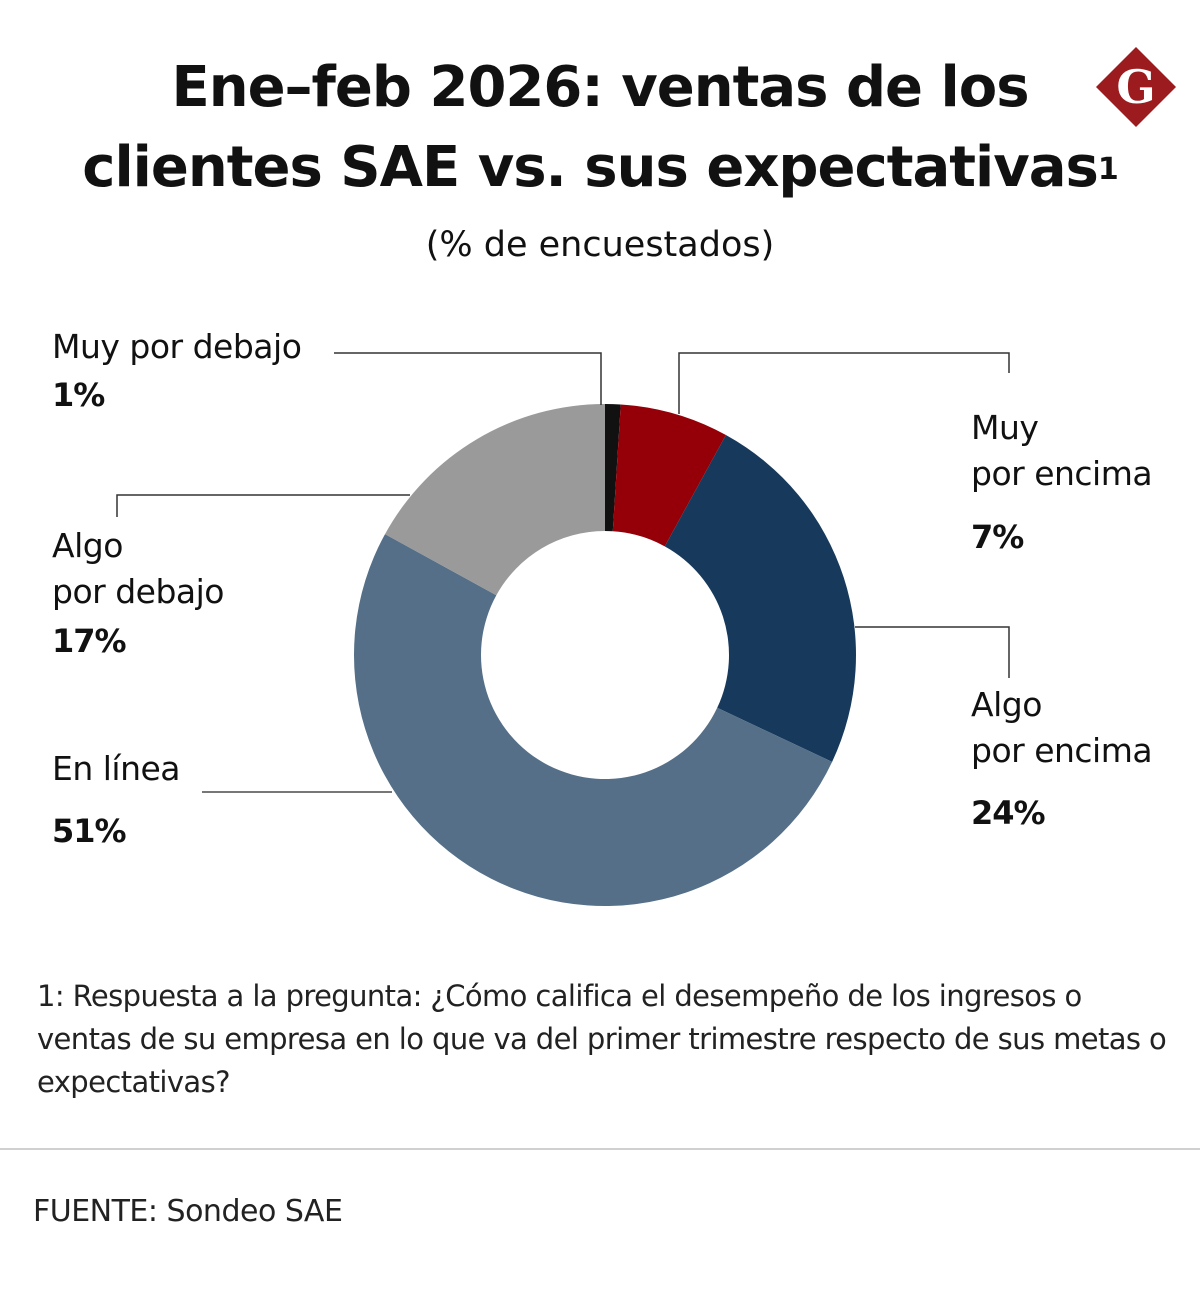 The width and height of the screenshot is (1200, 1298). I want to click on value-algo-por-debajo: 17%, so click(89, 641).